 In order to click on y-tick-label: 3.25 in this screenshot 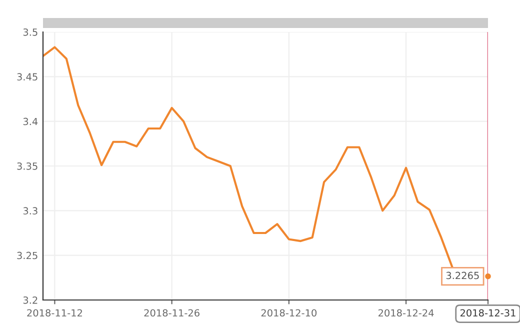, I will do `click(27, 256)`.